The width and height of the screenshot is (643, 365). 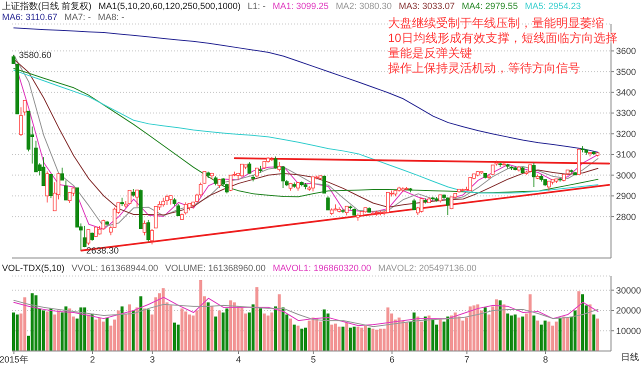 I want to click on x-tick-label: 2015年, so click(x=14, y=359).